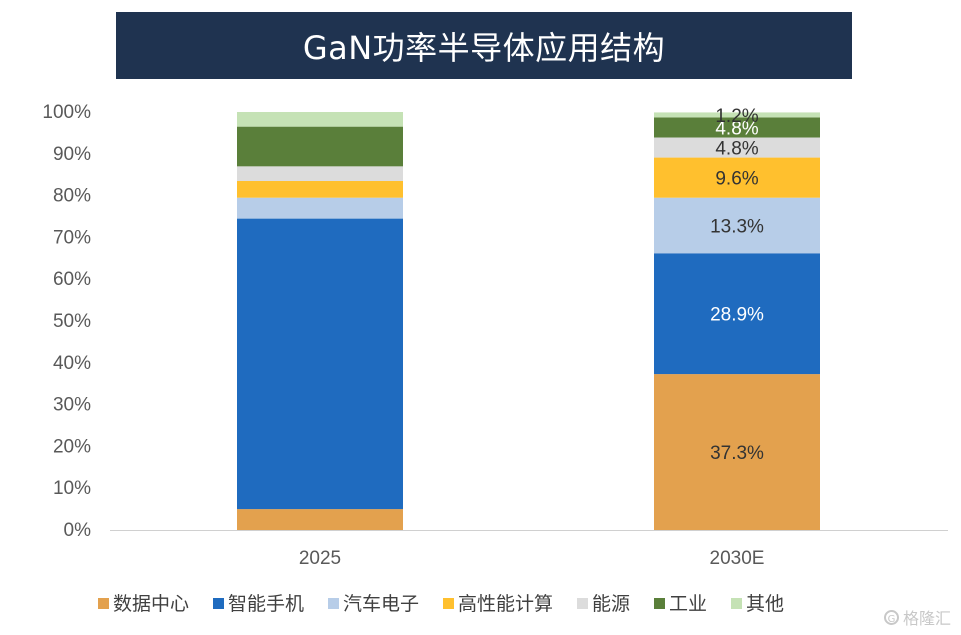  I want to click on y-tick-label: 10%, so click(72, 488).